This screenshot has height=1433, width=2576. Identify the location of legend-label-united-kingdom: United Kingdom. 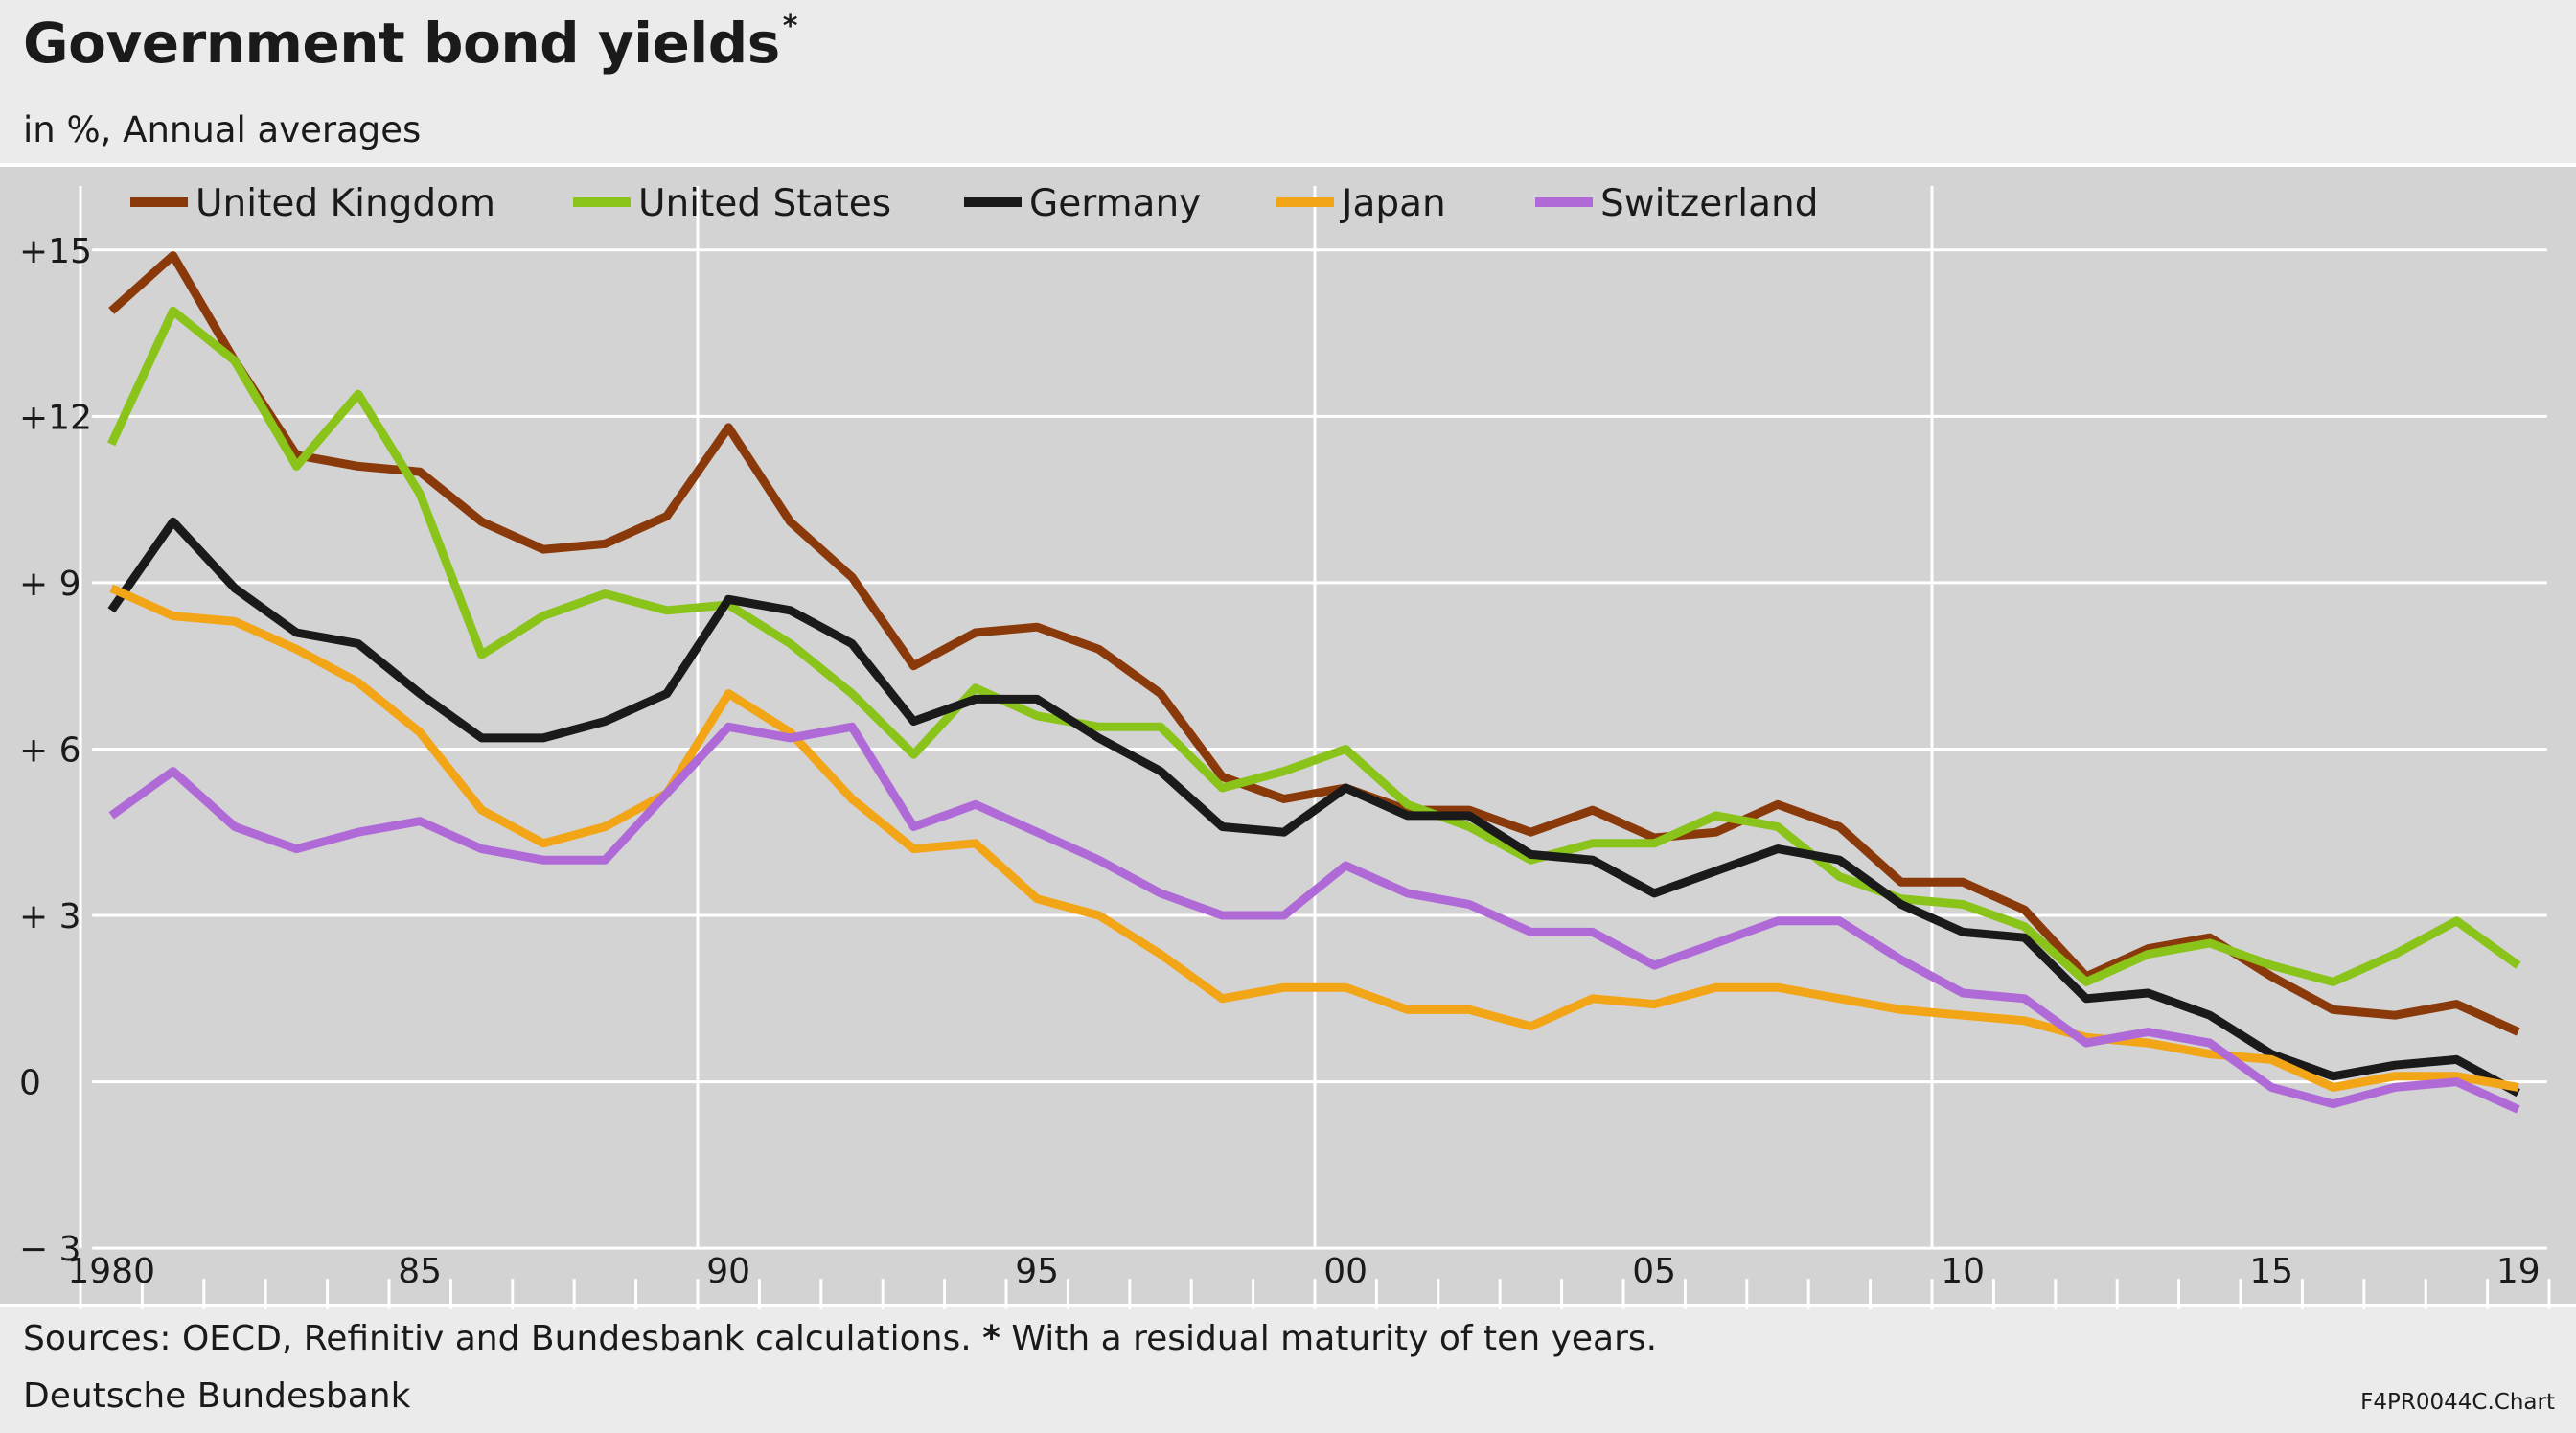
(345, 204).